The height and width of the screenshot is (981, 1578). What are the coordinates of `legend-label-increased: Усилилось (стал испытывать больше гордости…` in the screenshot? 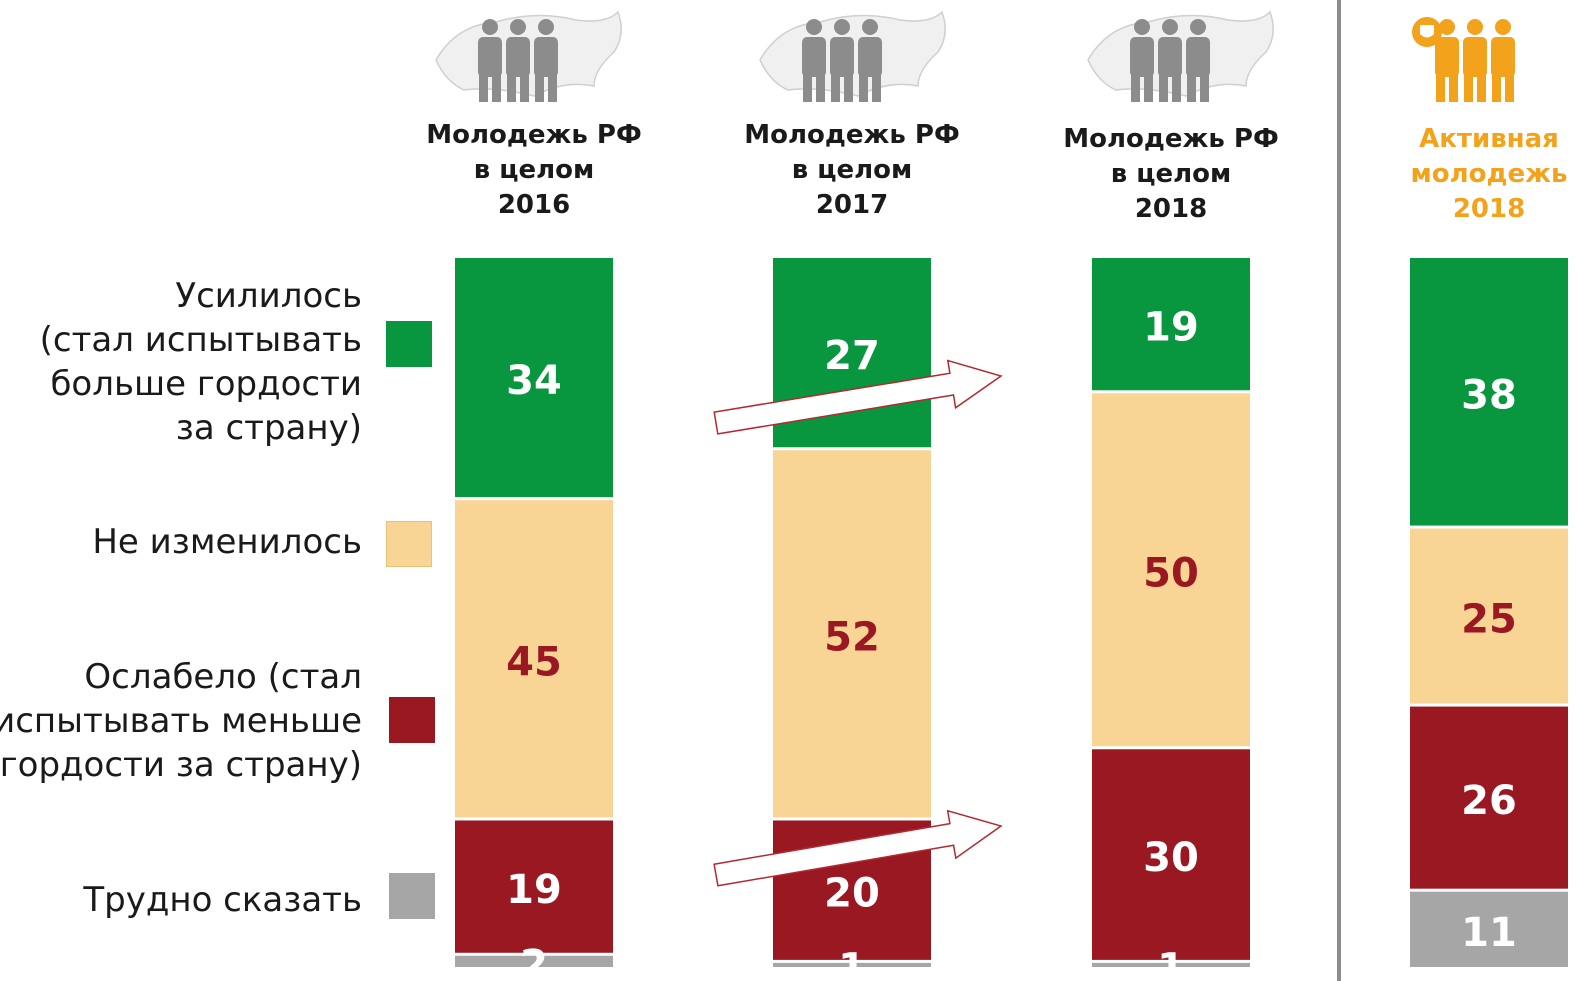 It's located at (201, 362).